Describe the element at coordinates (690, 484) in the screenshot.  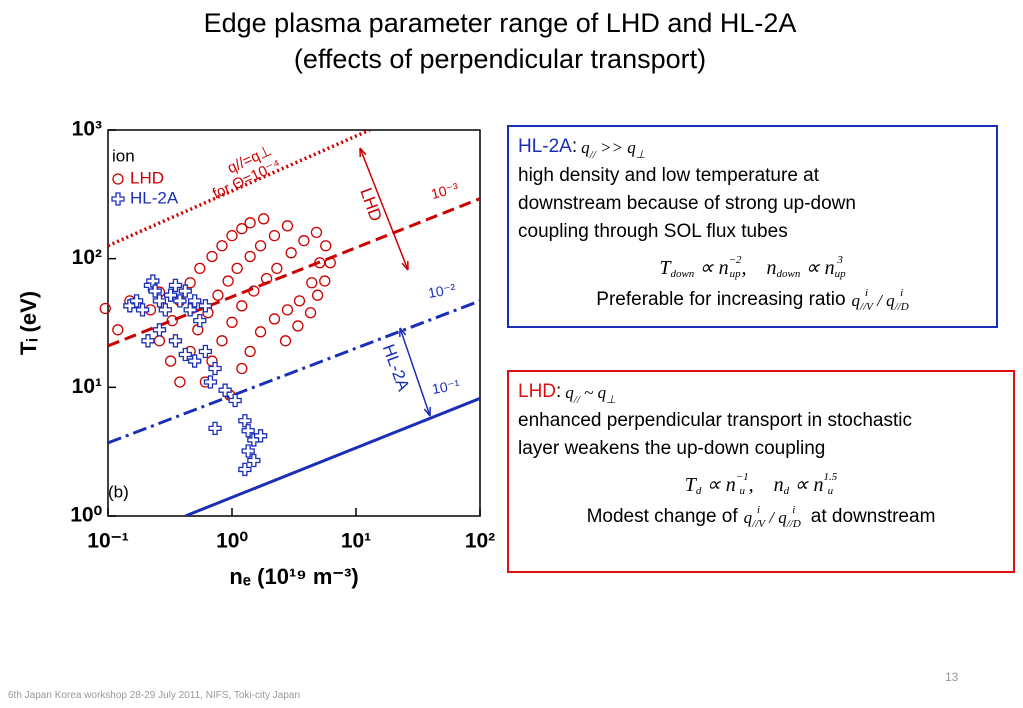
I see `math-base: T` at that location.